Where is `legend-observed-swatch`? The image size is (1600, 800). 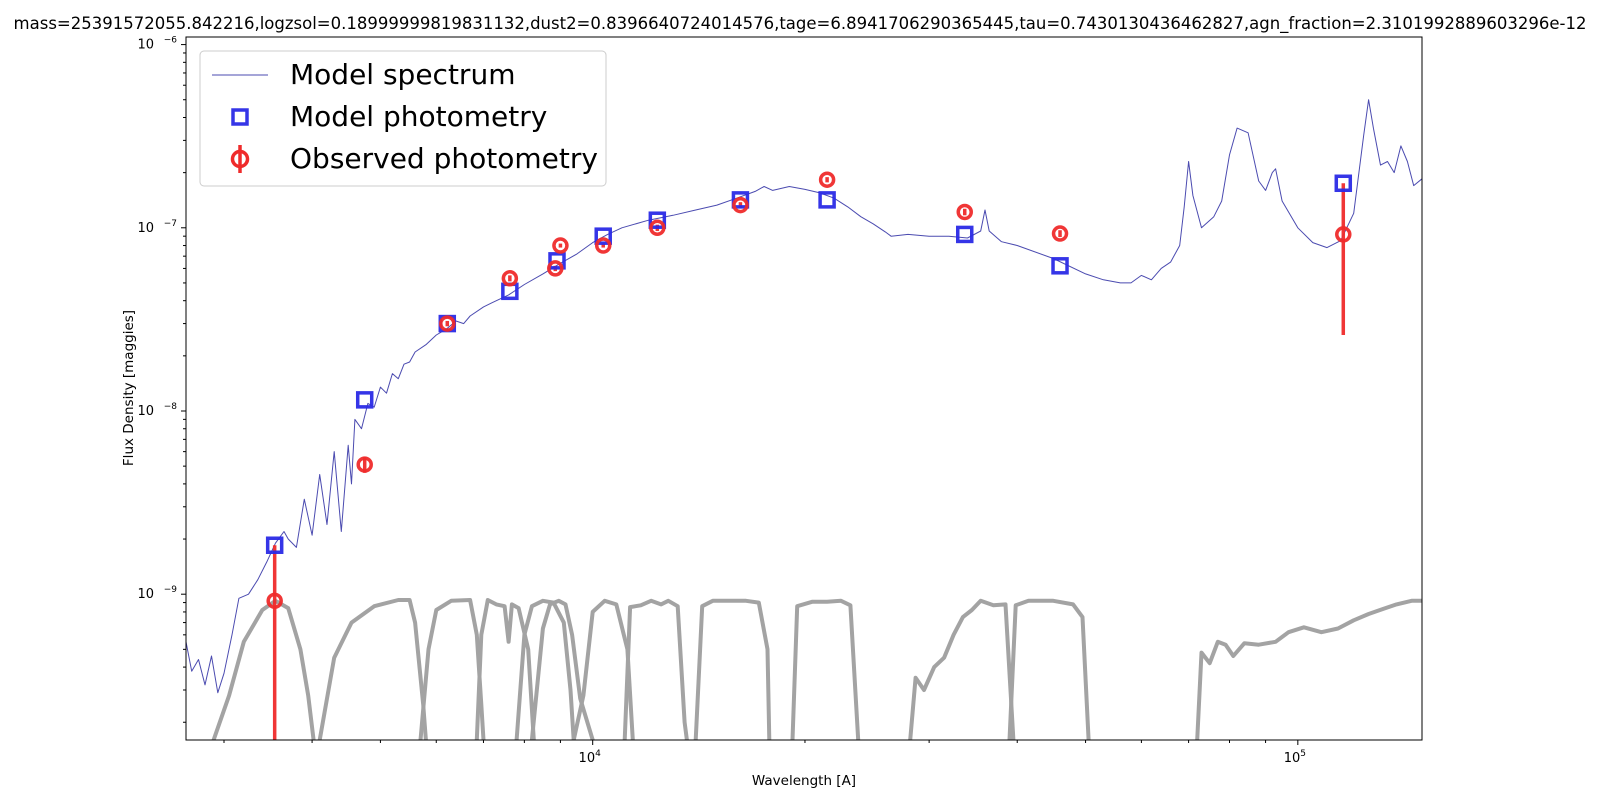 legend-observed-swatch is located at coordinates (240, 159).